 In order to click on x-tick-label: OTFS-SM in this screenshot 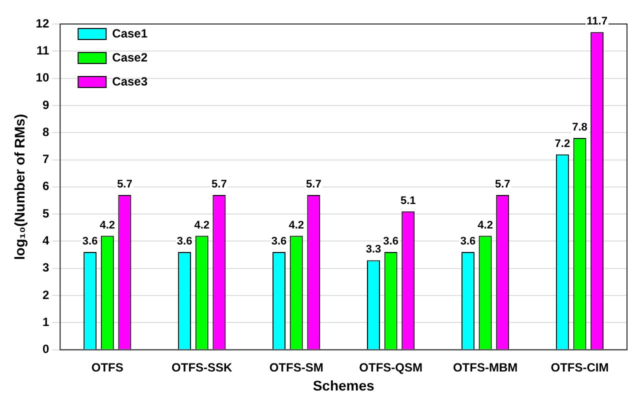, I will do `click(296, 367)`.